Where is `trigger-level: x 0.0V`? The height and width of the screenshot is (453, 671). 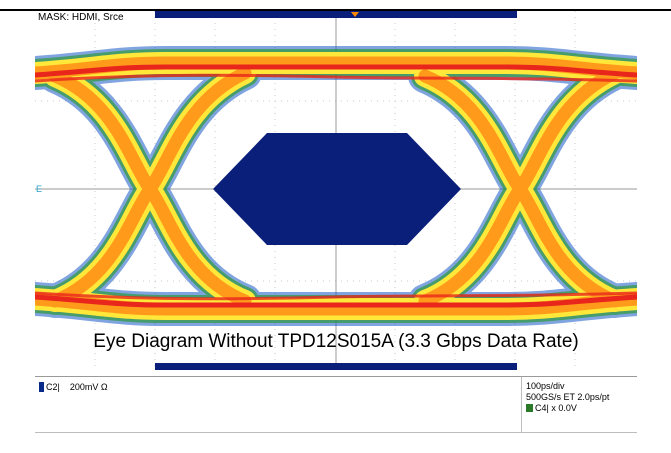 trigger-level: x 0.0V is located at coordinates (564, 408).